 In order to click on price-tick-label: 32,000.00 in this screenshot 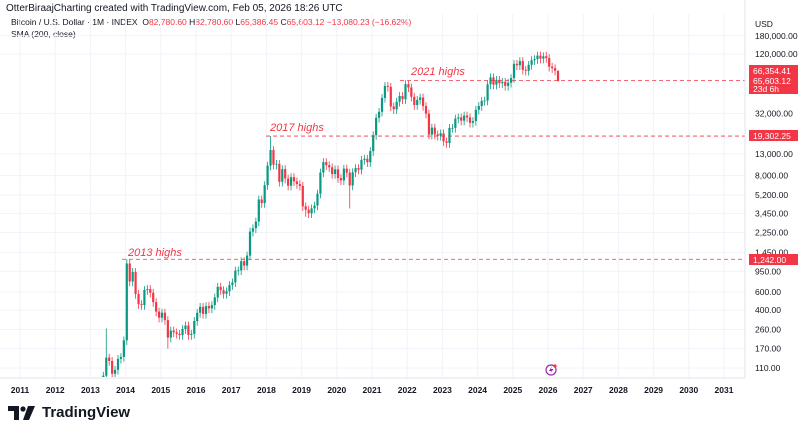, I will do `click(774, 113)`.